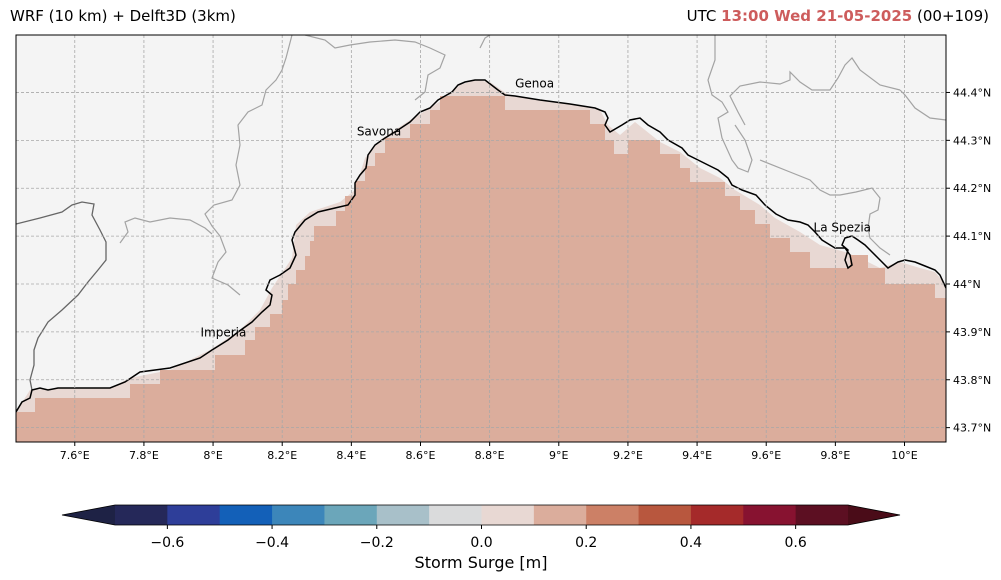  Describe the element at coordinates (967, 284) in the screenshot. I see `lat-tick-label: 44°N` at that location.